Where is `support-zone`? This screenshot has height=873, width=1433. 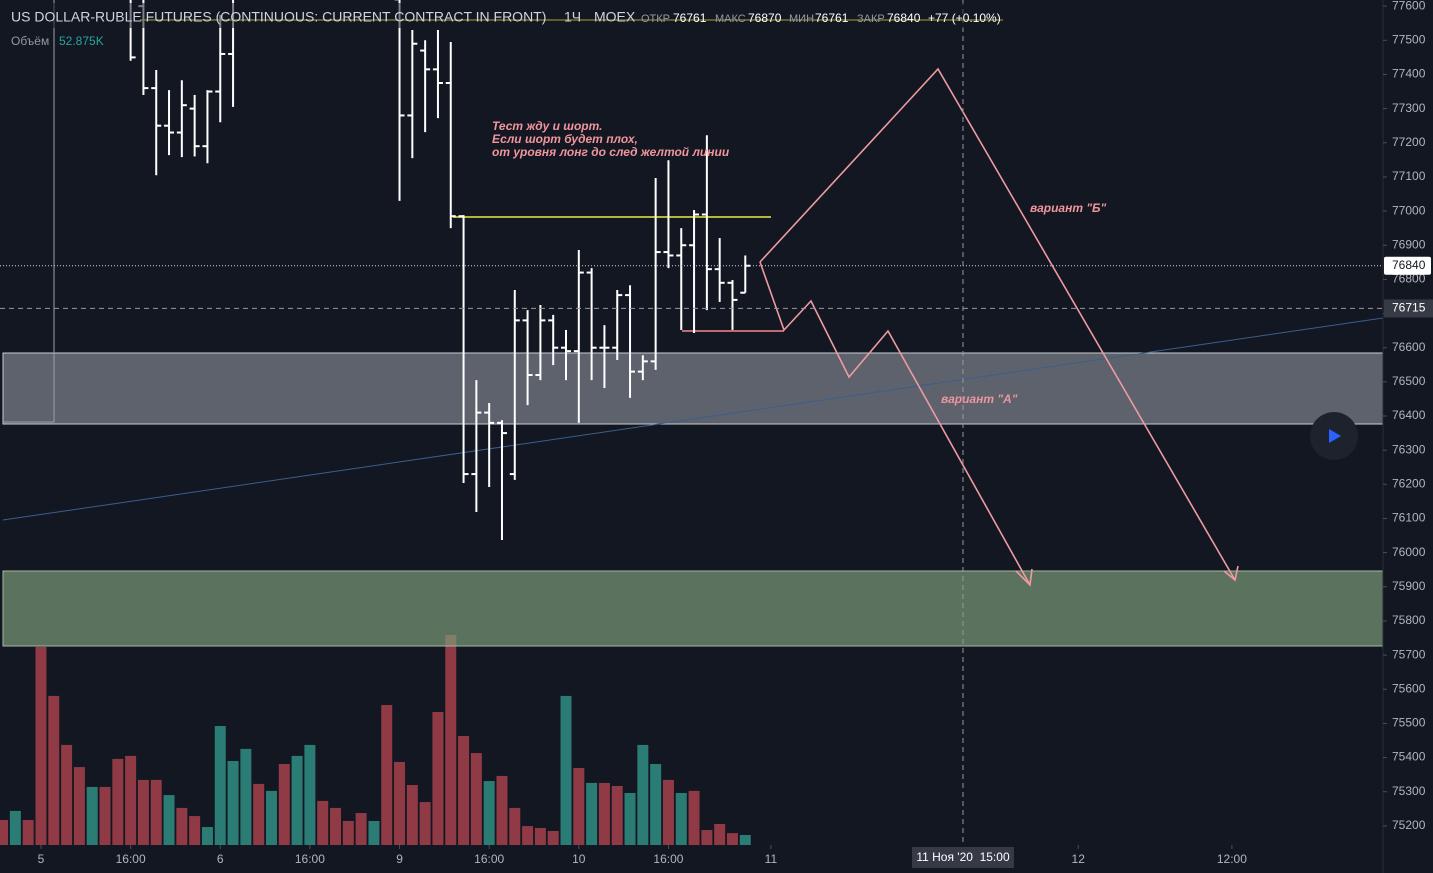
support-zone is located at coordinates (692, 608).